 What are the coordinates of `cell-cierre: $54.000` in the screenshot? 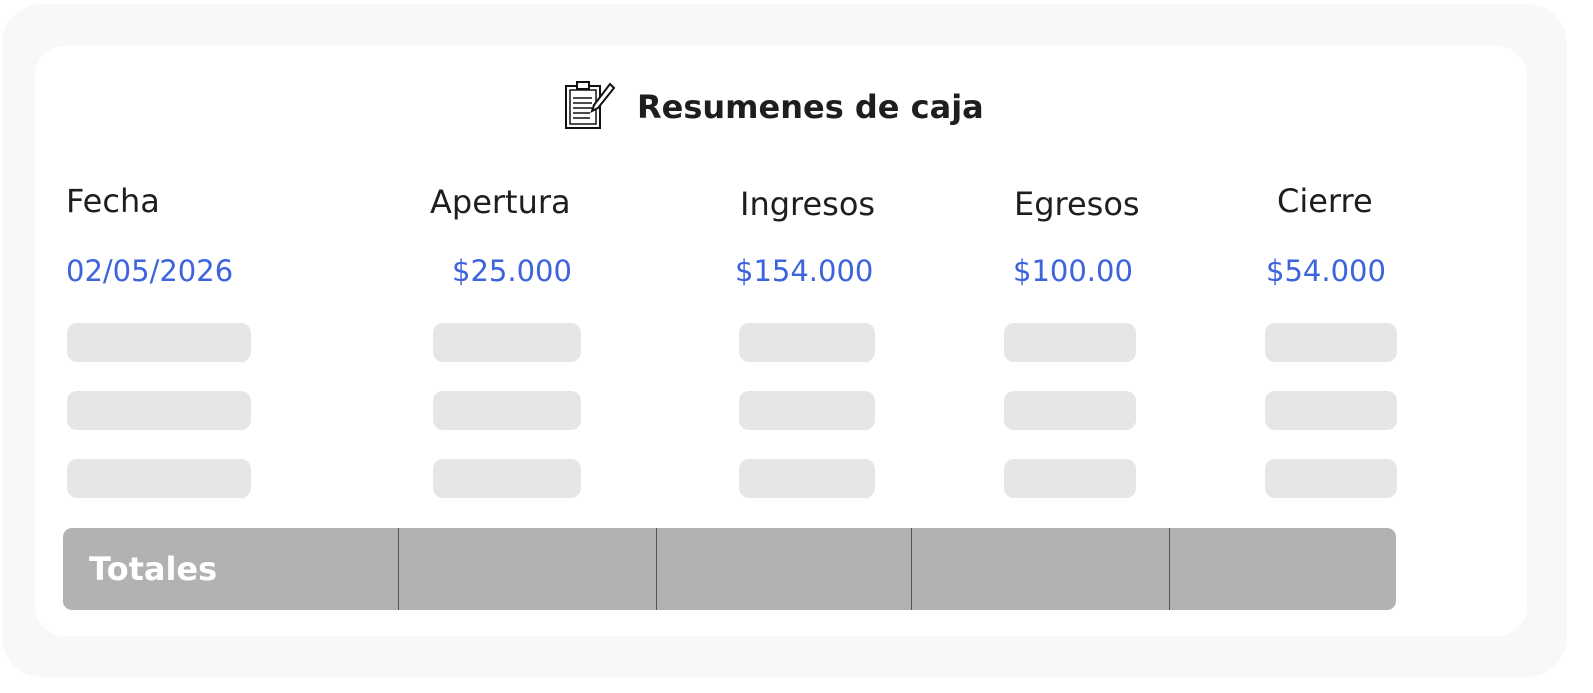 It's located at (1326, 271).